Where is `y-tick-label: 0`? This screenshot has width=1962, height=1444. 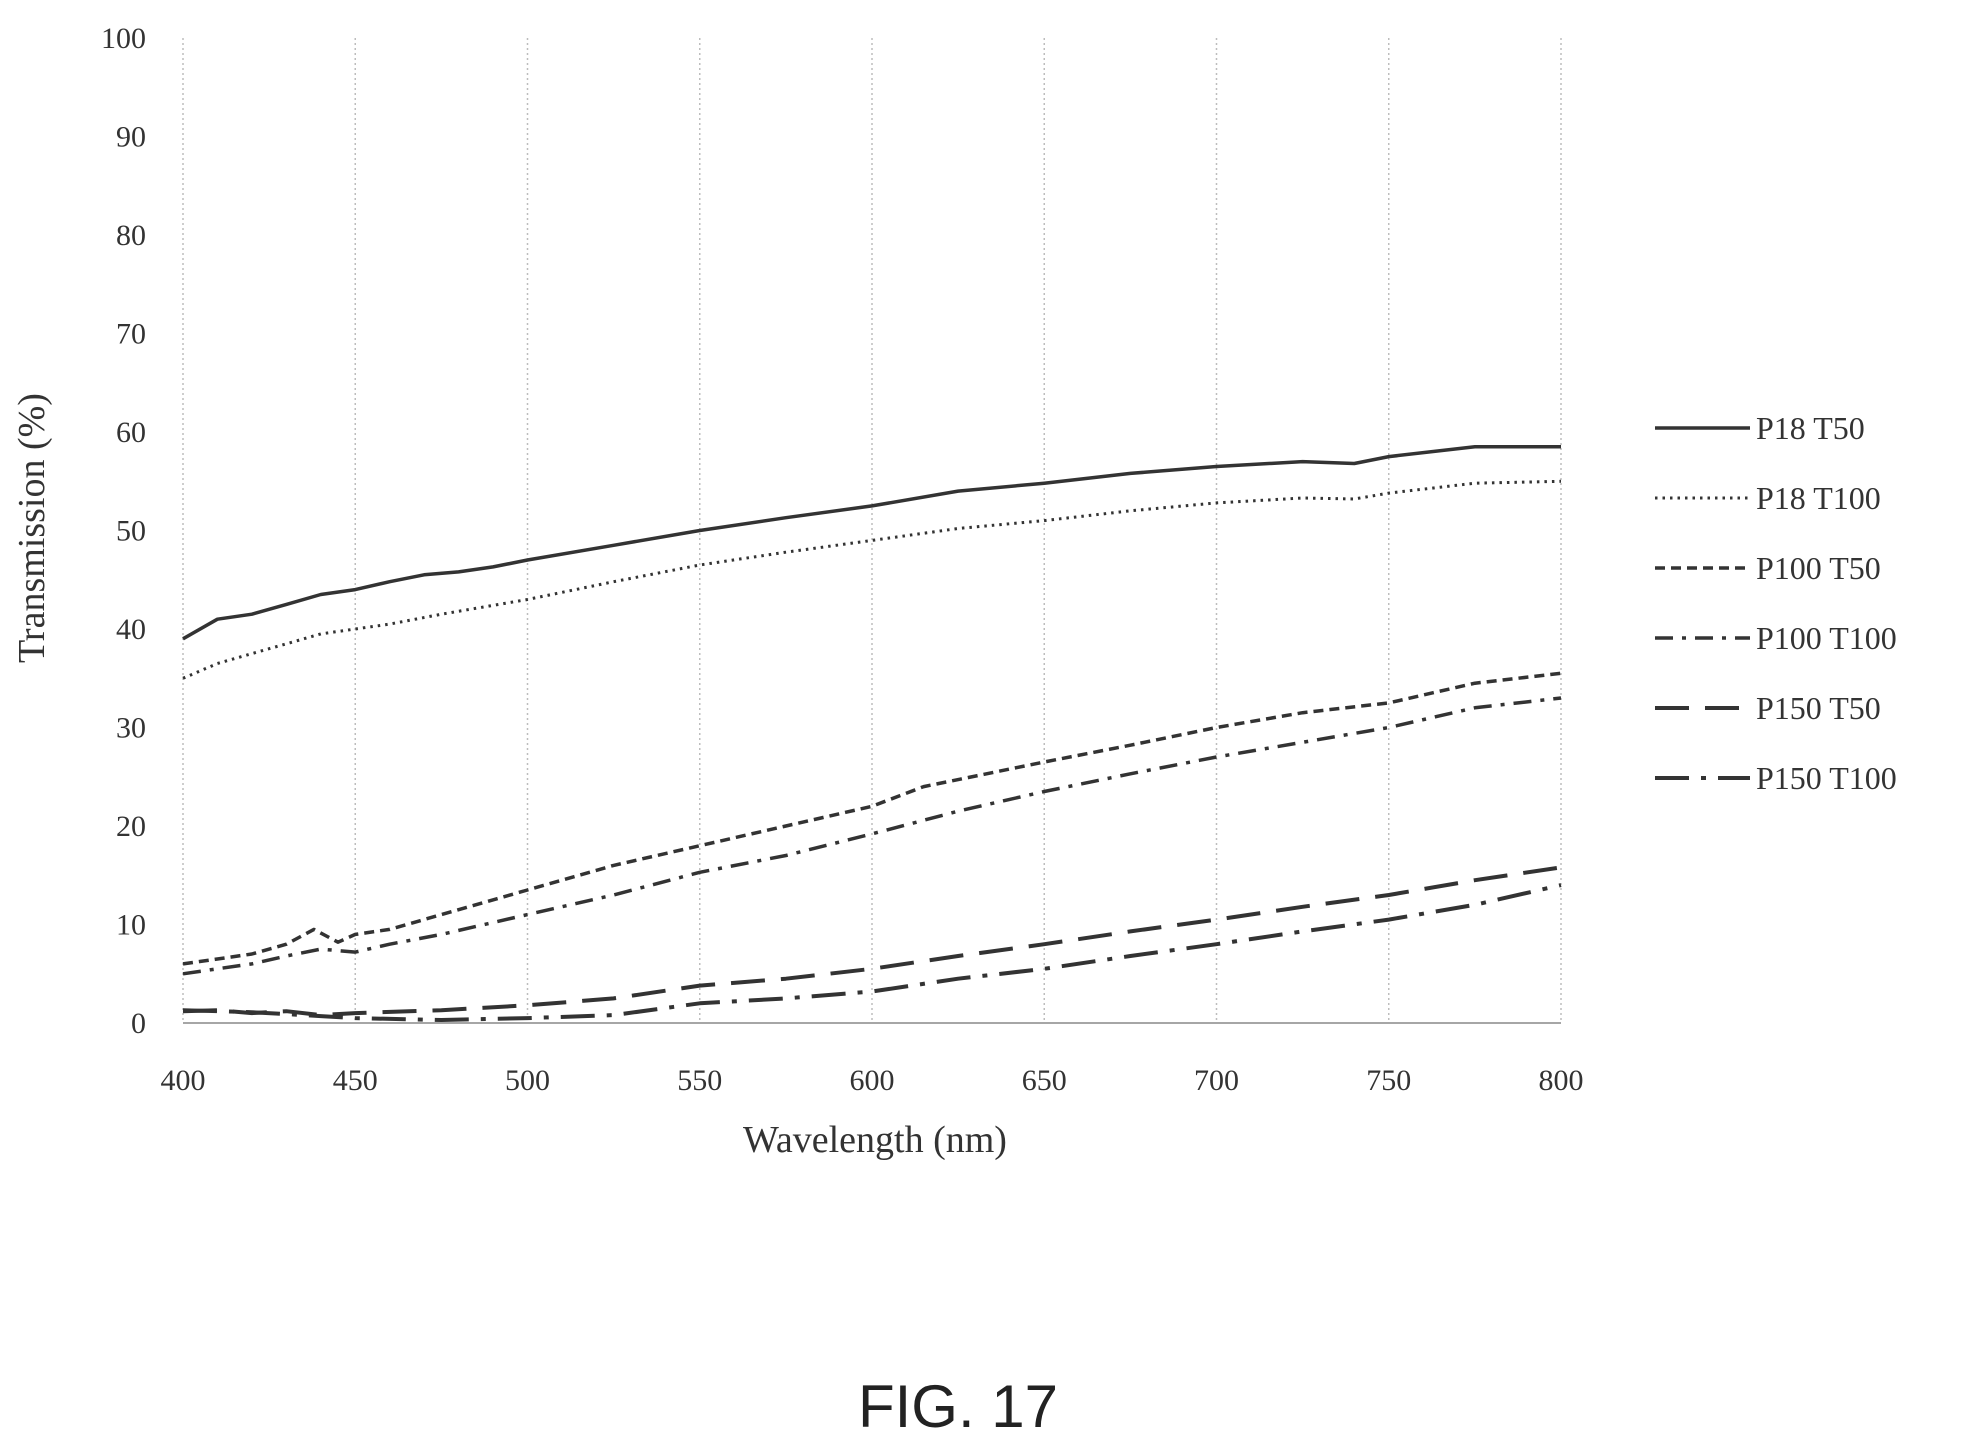 y-tick-label: 0 is located at coordinates (138, 1023).